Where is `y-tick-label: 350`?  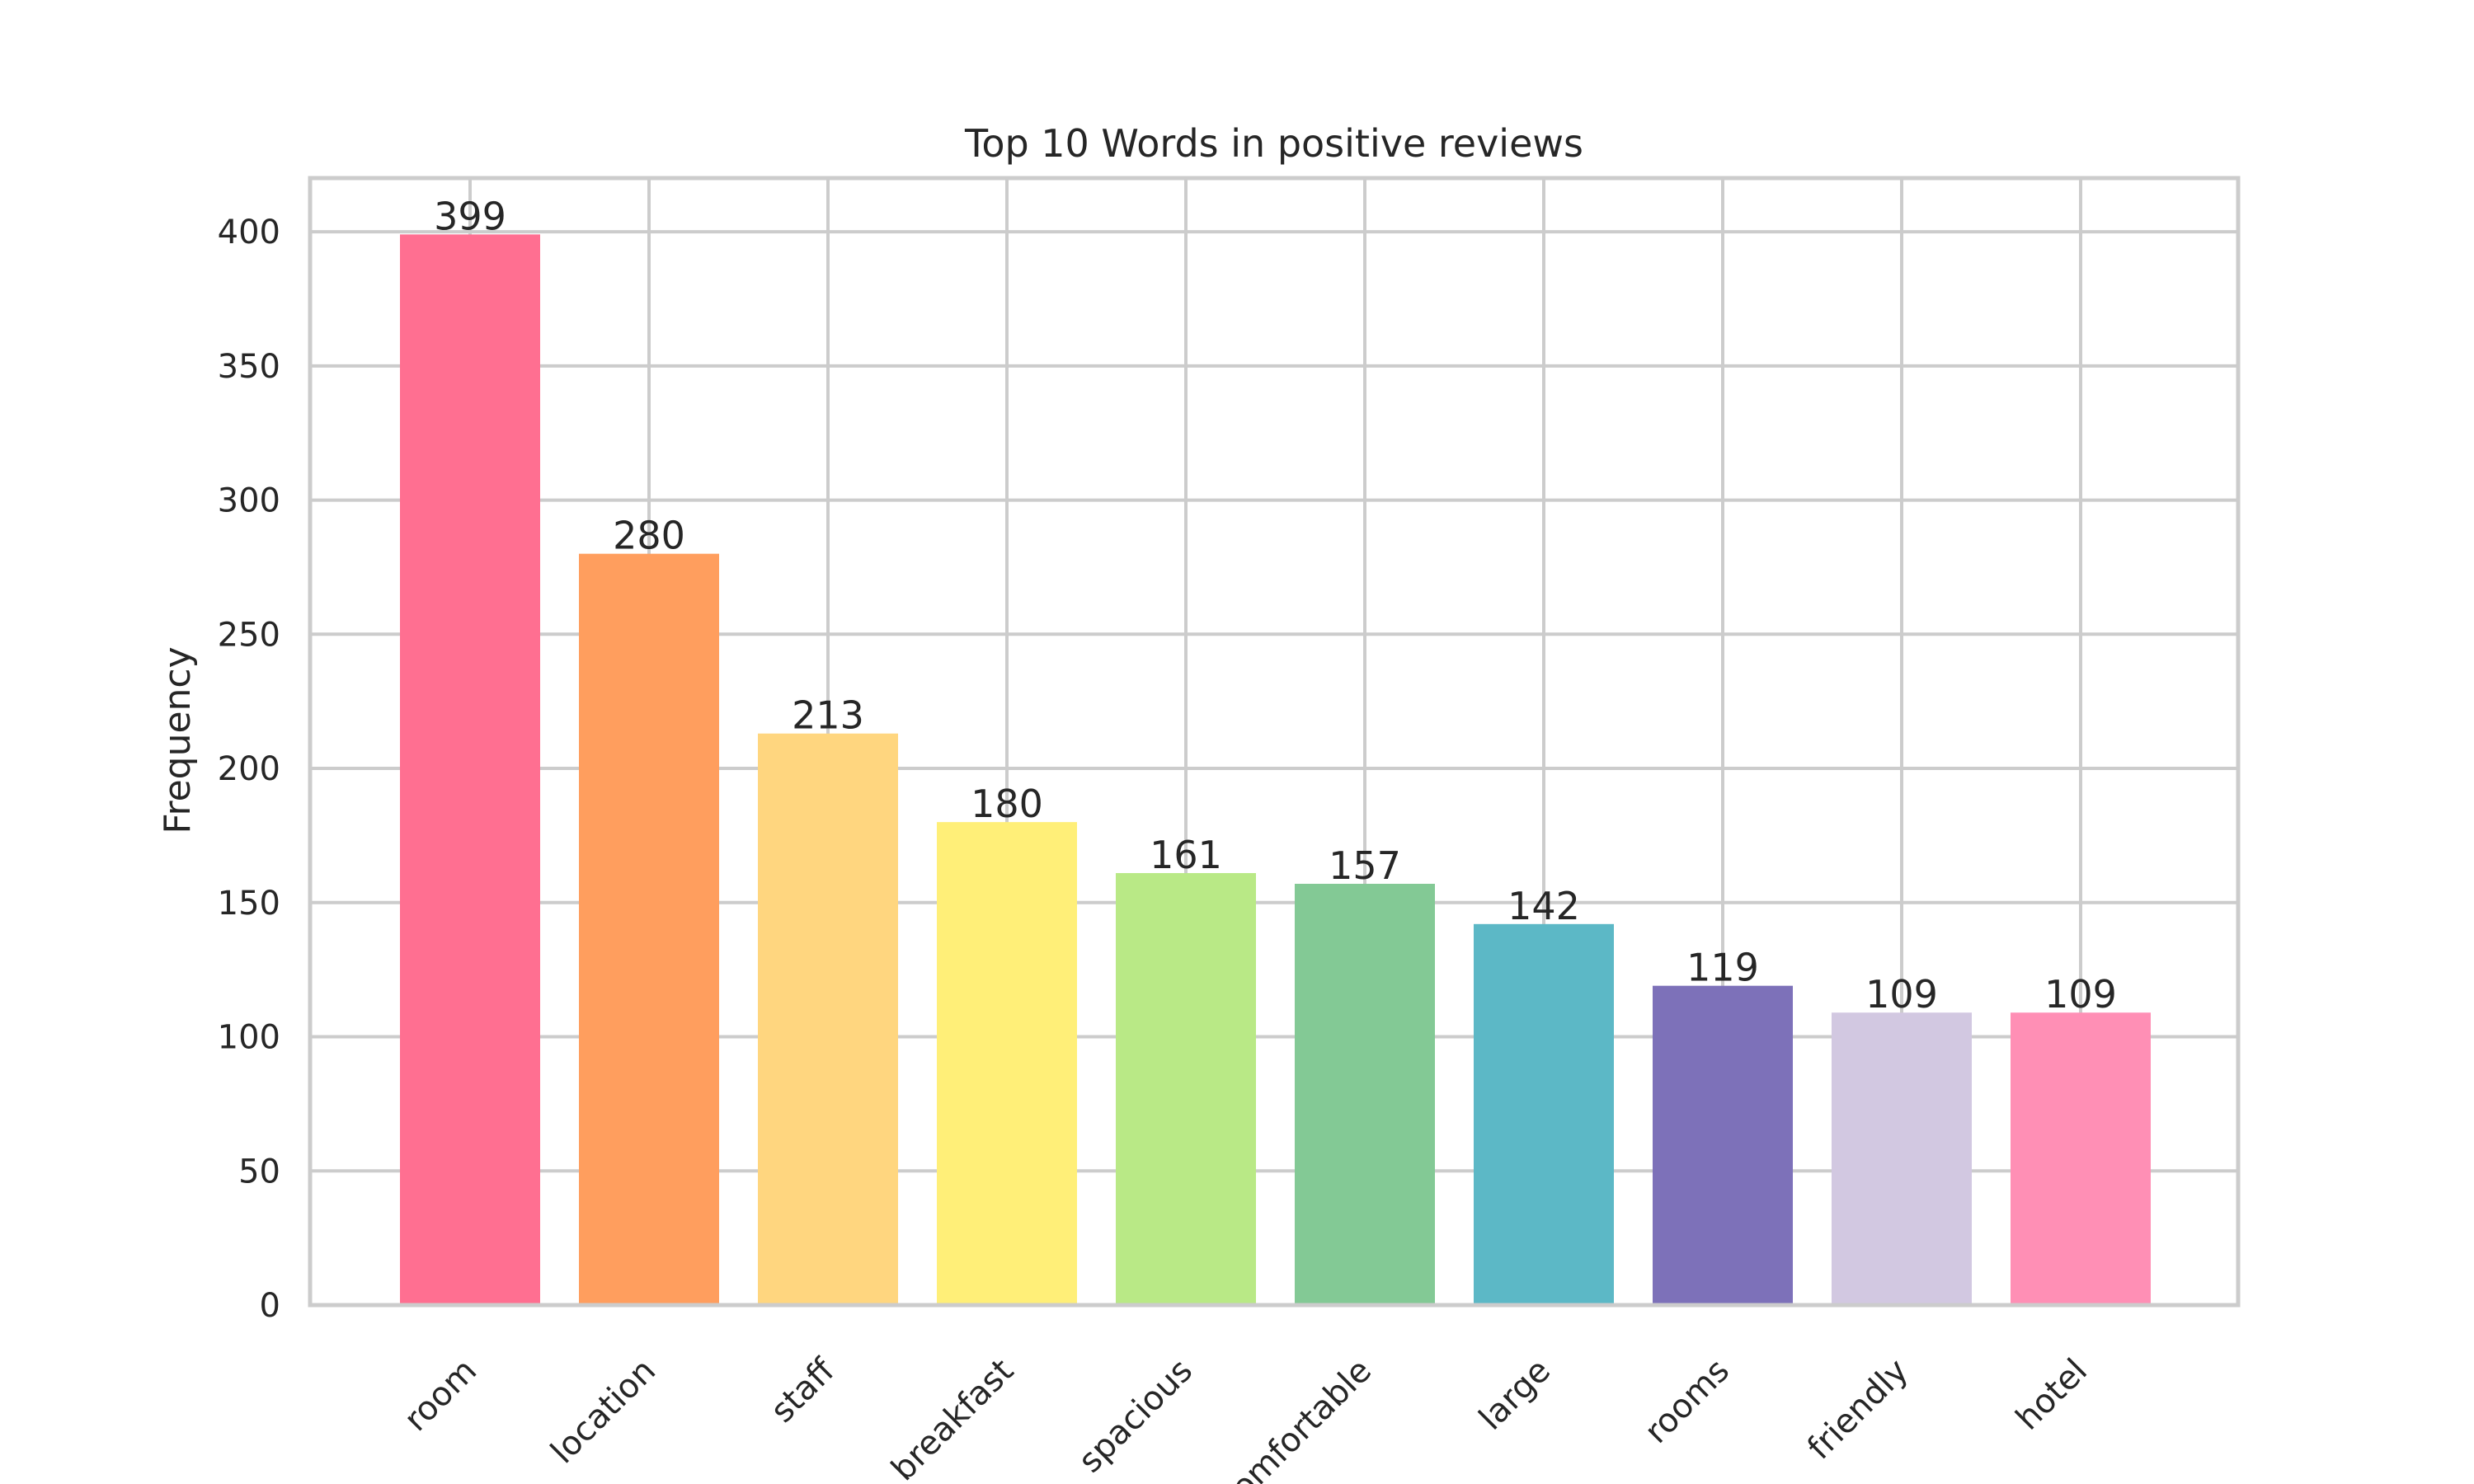
y-tick-label: 350 is located at coordinates (249, 367).